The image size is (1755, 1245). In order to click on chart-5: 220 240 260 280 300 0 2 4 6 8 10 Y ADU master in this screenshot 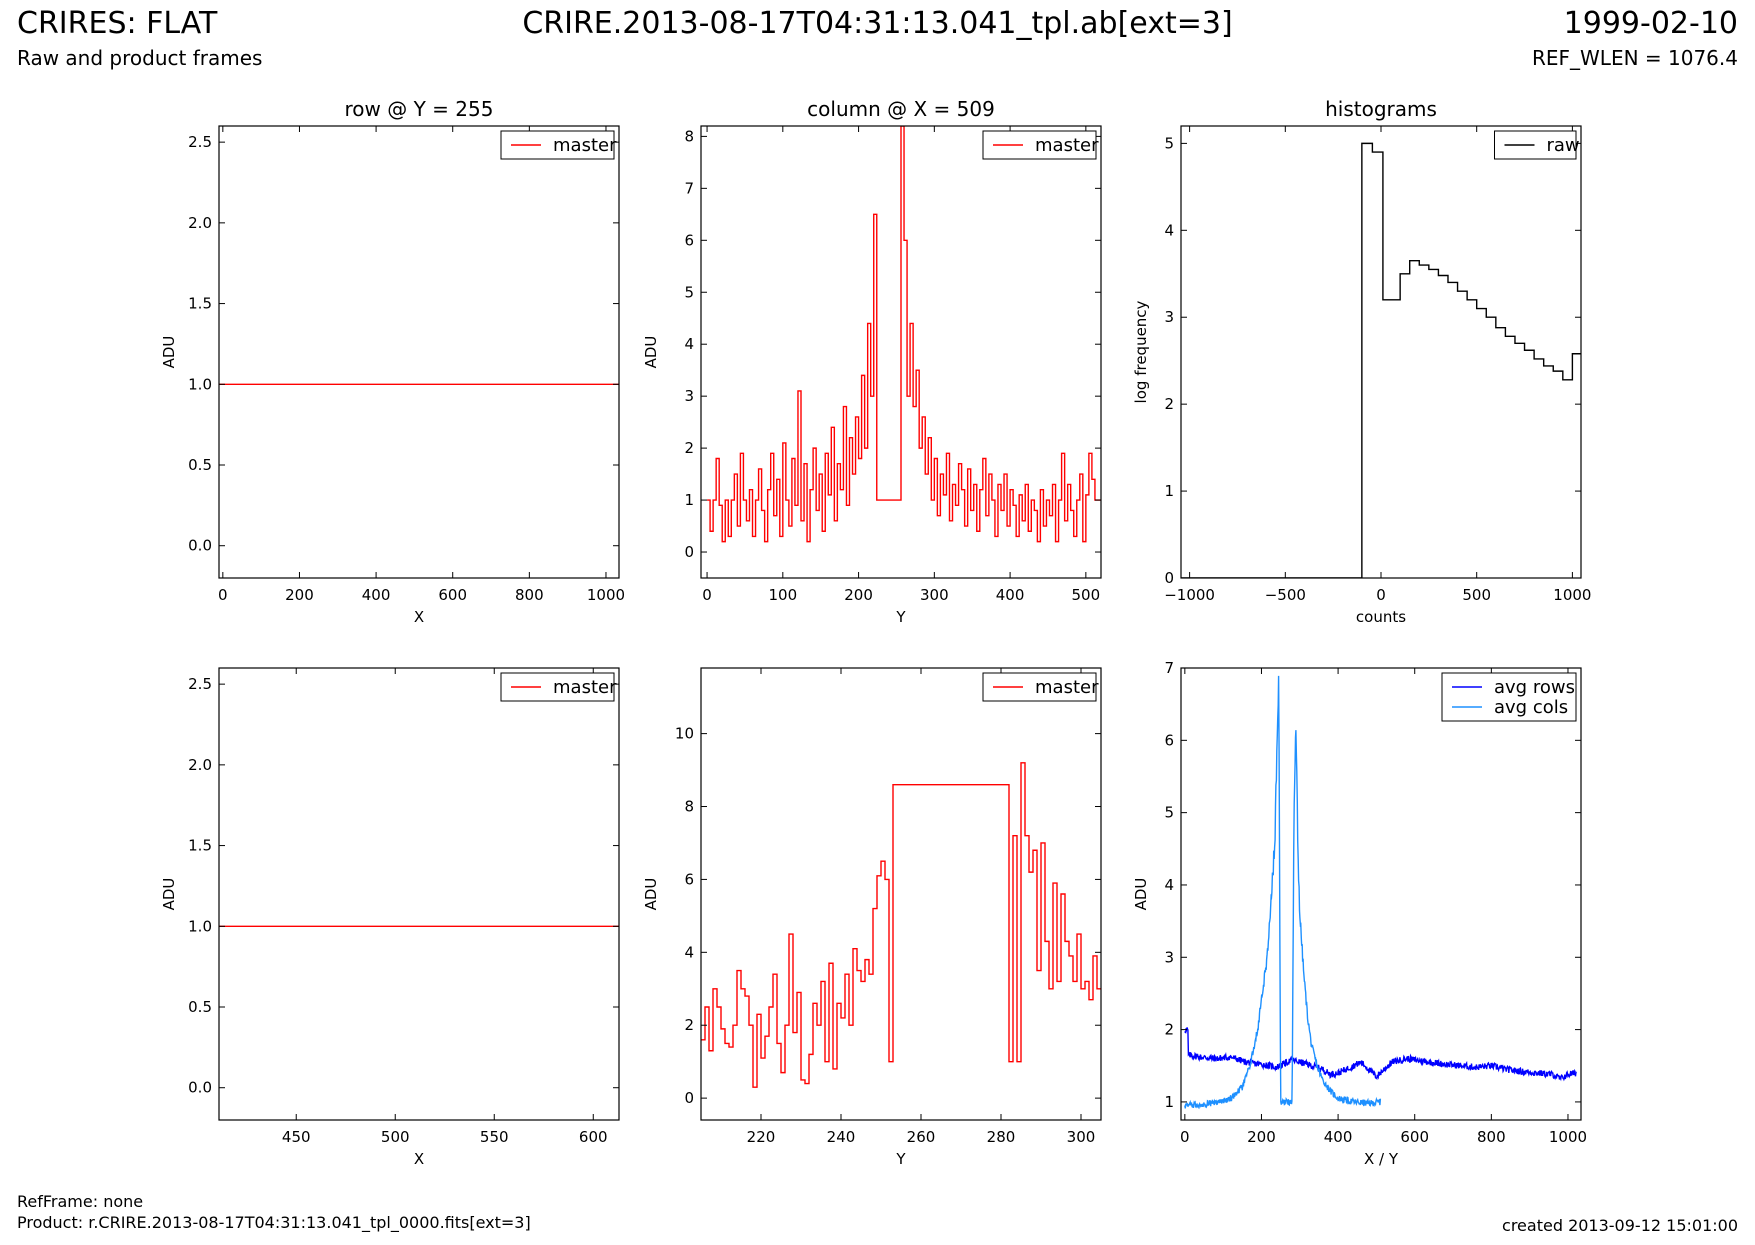, I will do `click(872, 917)`.